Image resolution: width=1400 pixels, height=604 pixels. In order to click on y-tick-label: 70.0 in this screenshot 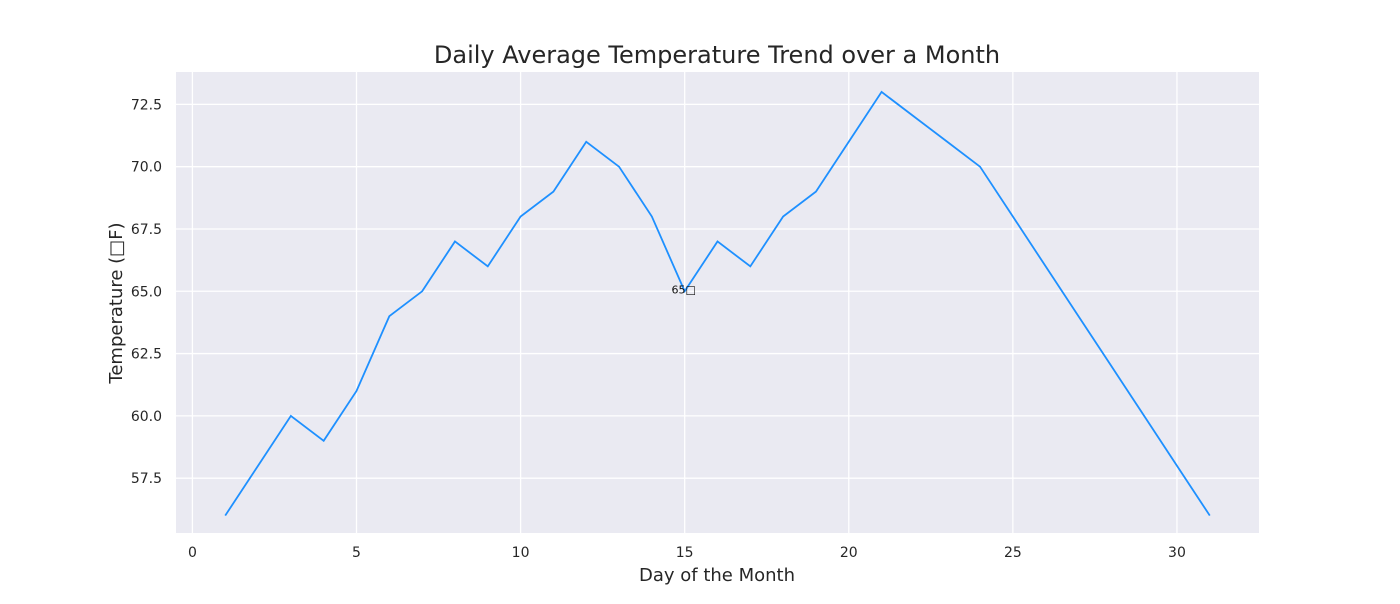, I will do `click(146, 168)`.